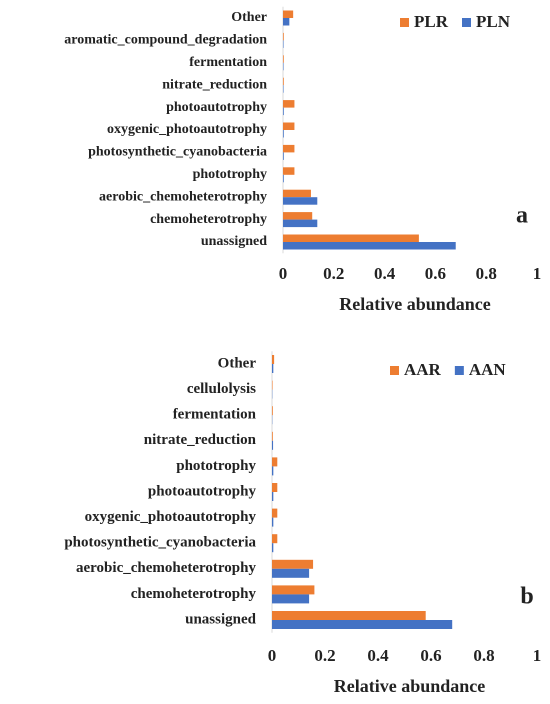 The width and height of the screenshot is (550, 704). What do you see at coordinates (526, 597) in the screenshot?
I see `panel-label: b` at bounding box center [526, 597].